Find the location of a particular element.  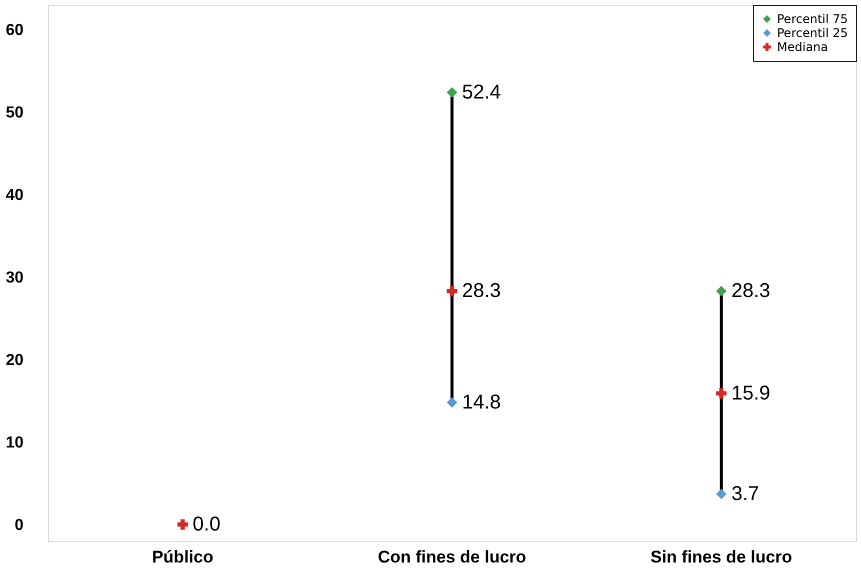

legend-label: Percentil 75 is located at coordinates (812, 19).